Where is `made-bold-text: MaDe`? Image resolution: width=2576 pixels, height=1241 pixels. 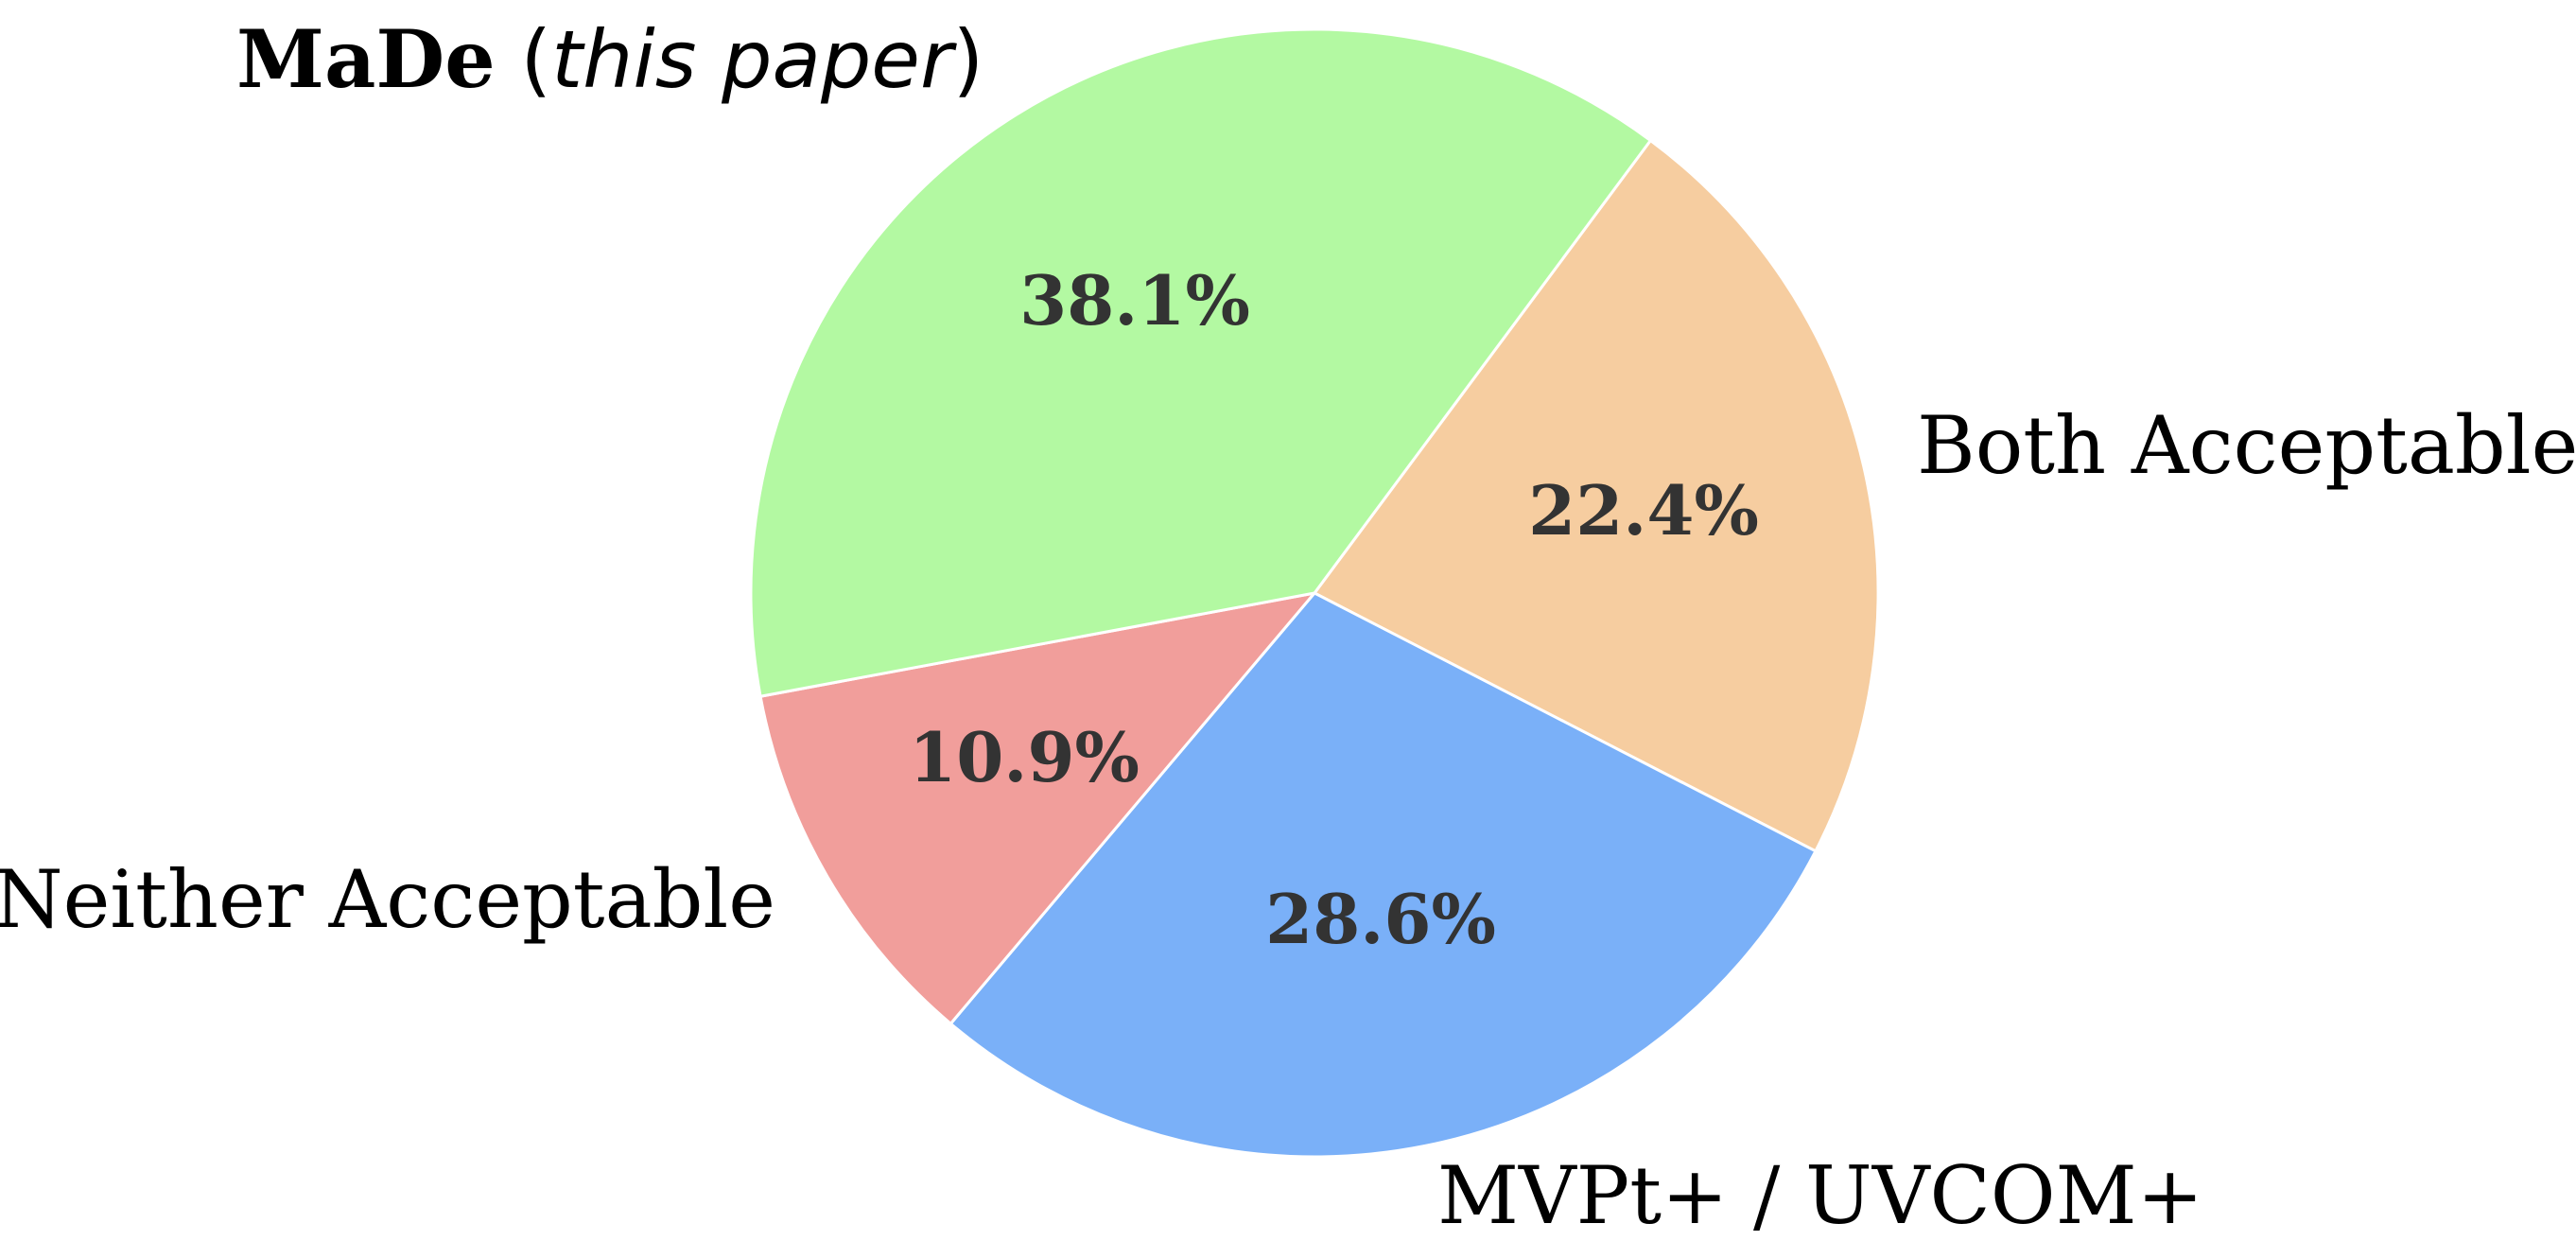
made-bold-text: MaDe is located at coordinates (366, 59).